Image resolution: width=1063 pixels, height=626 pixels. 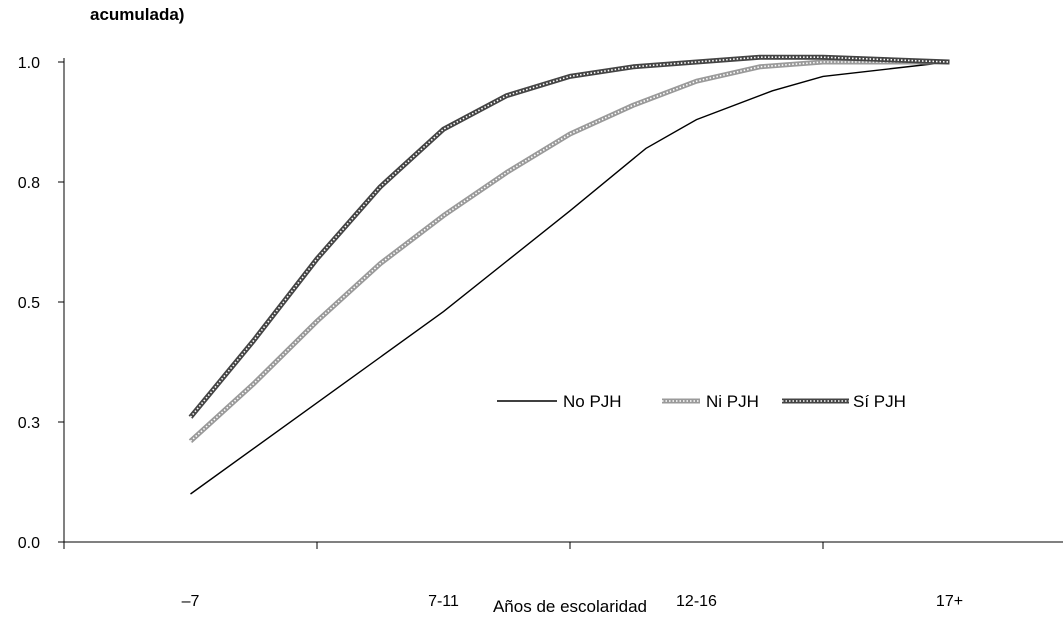 What do you see at coordinates (29, 183) in the screenshot?
I see `y-tick-label: 0.8` at bounding box center [29, 183].